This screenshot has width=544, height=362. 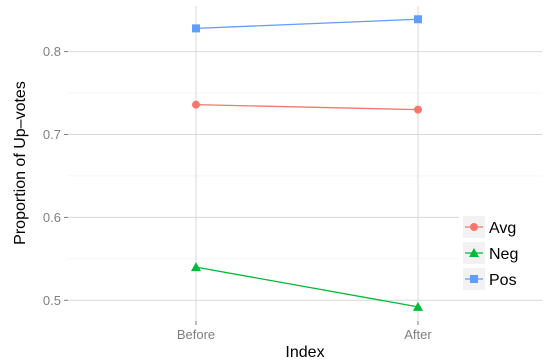 I want to click on series-avg, so click(x=307, y=107).